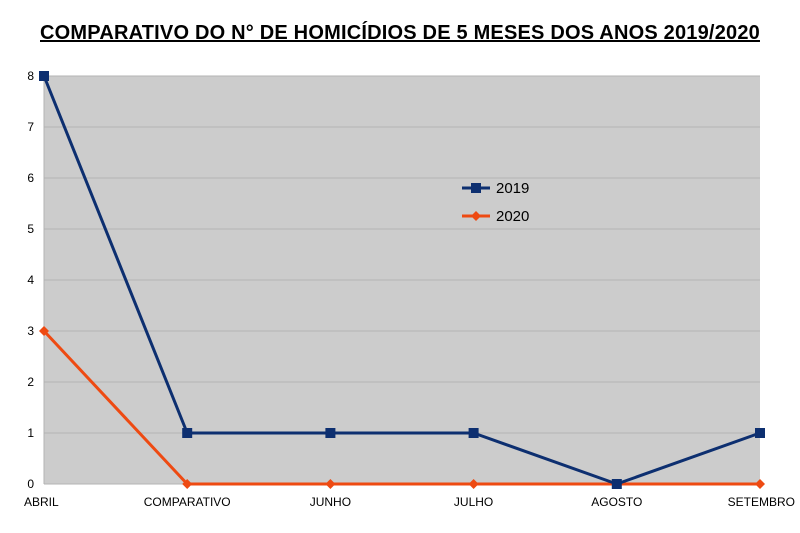  Describe the element at coordinates (30, 484) in the screenshot. I see `y-tick-label: 0` at that location.